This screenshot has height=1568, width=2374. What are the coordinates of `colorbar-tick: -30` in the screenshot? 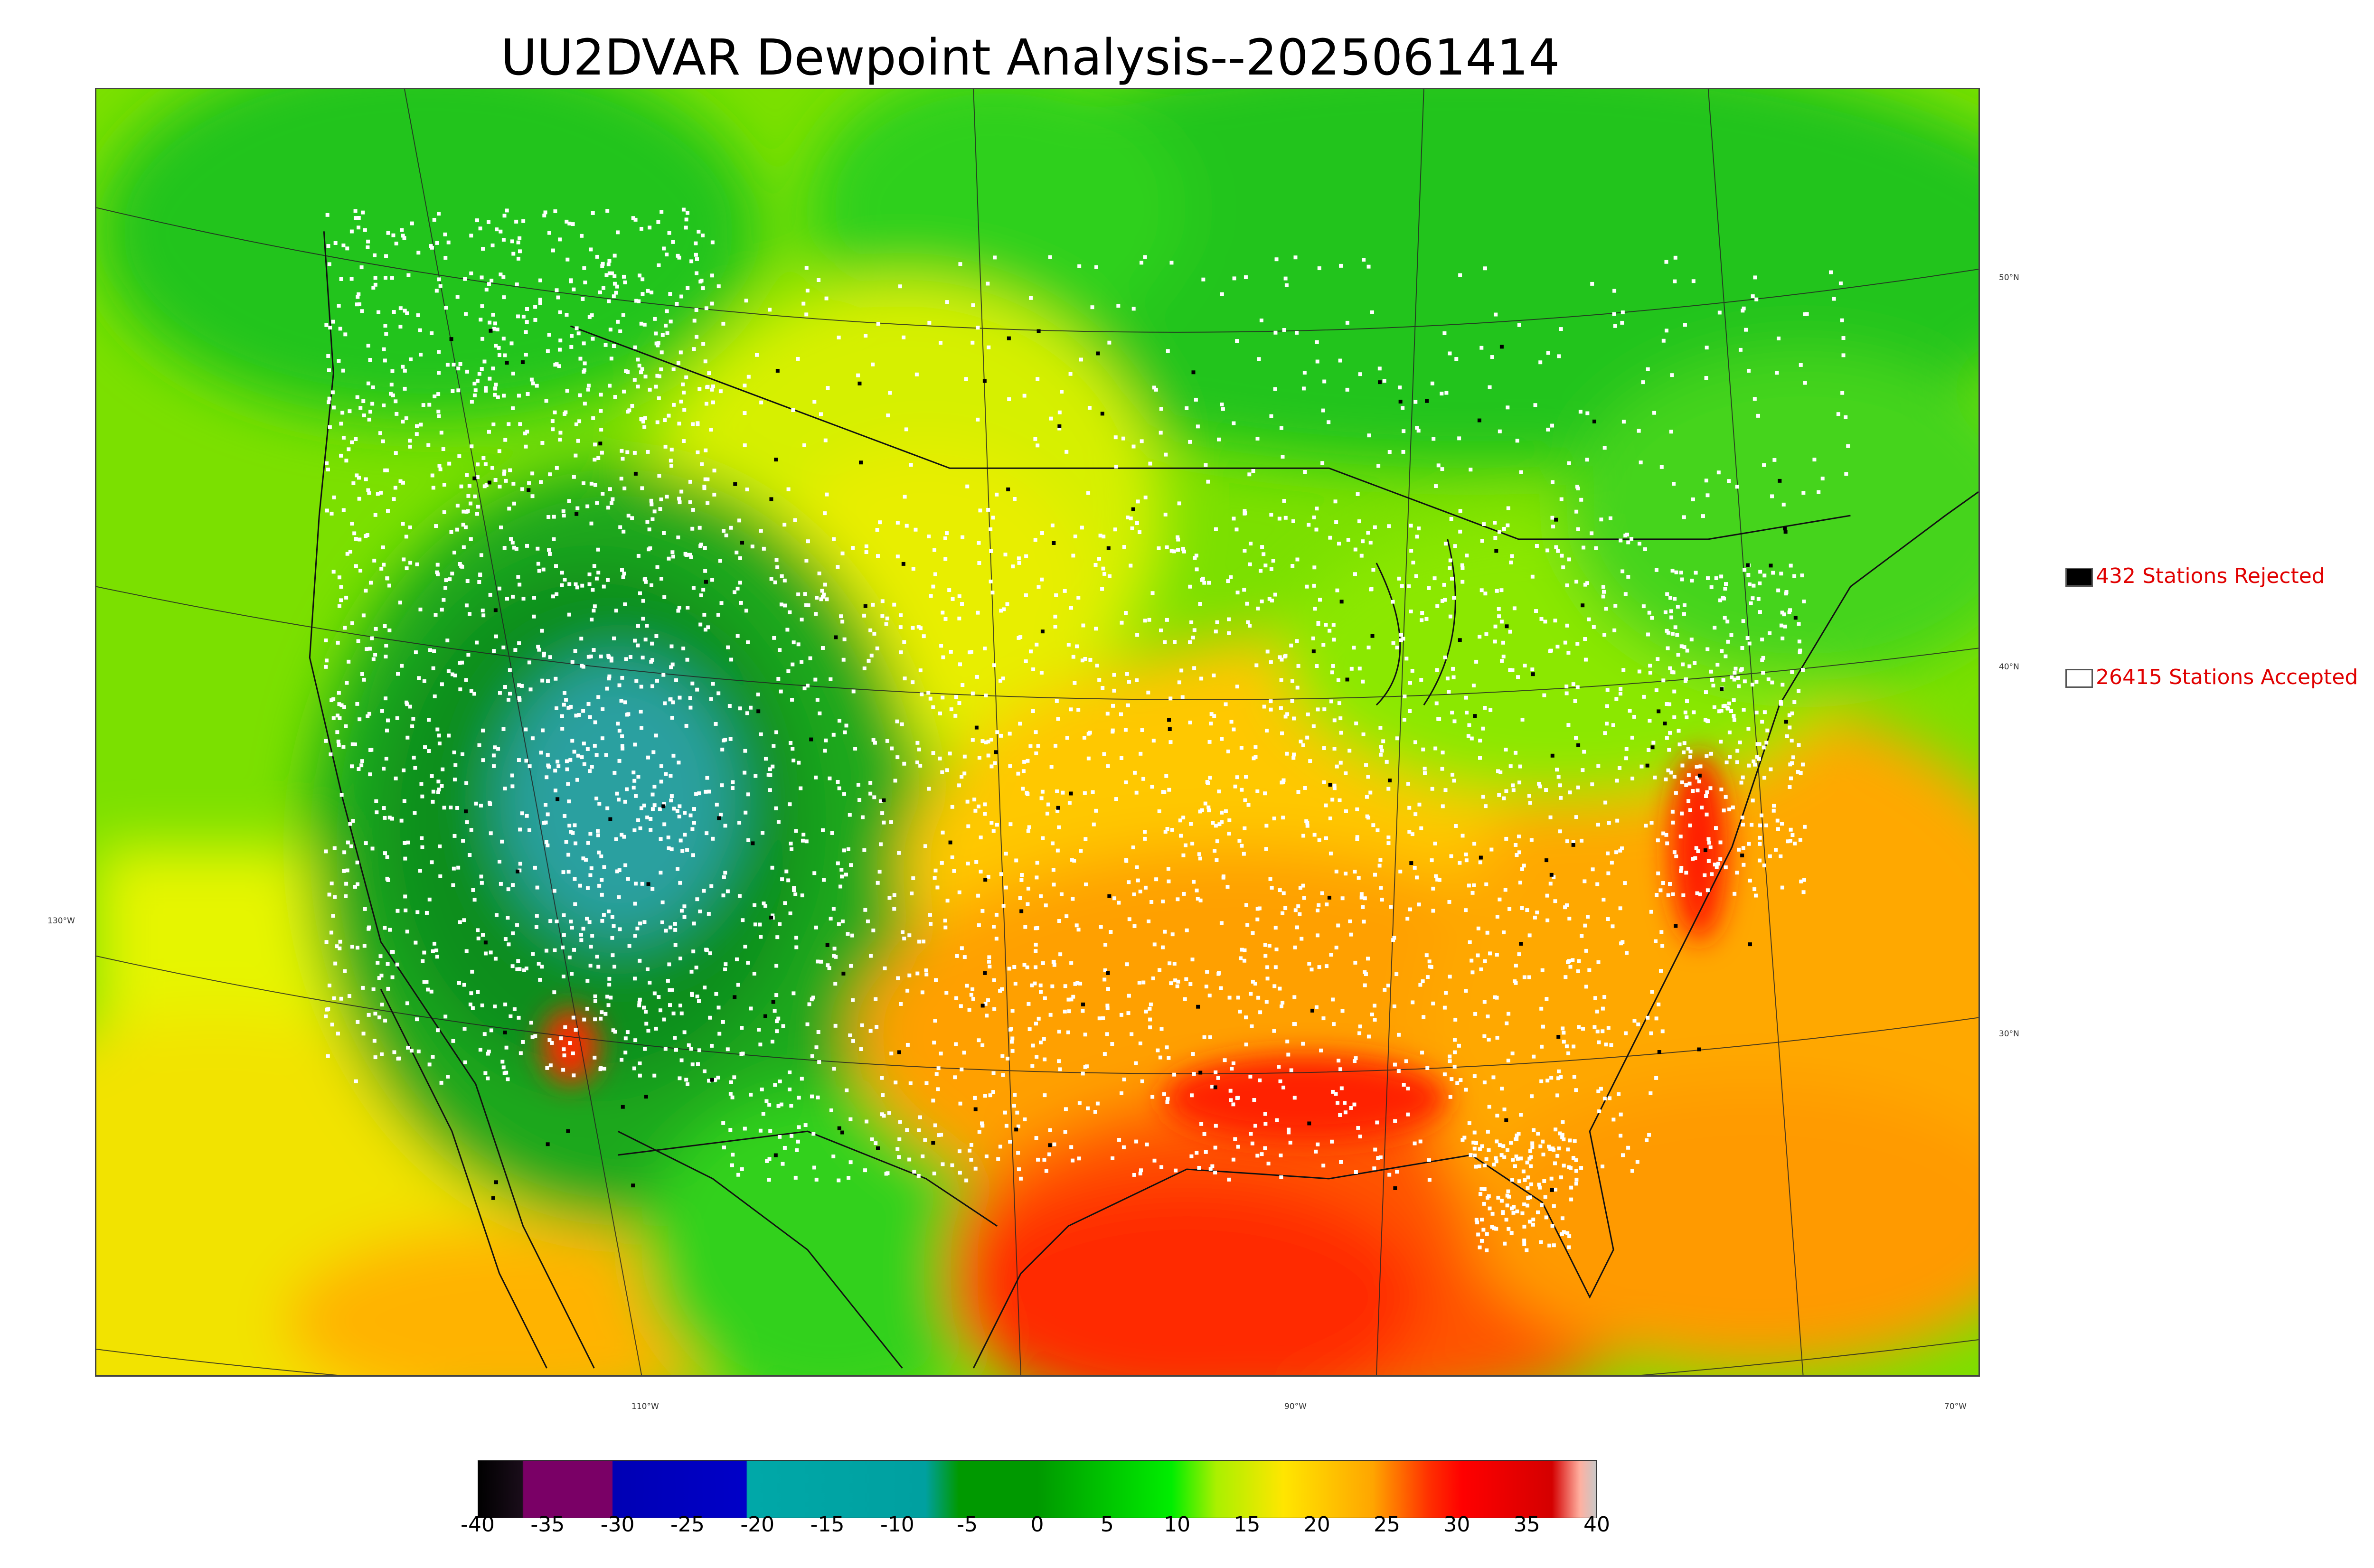 It's located at (617, 1525).